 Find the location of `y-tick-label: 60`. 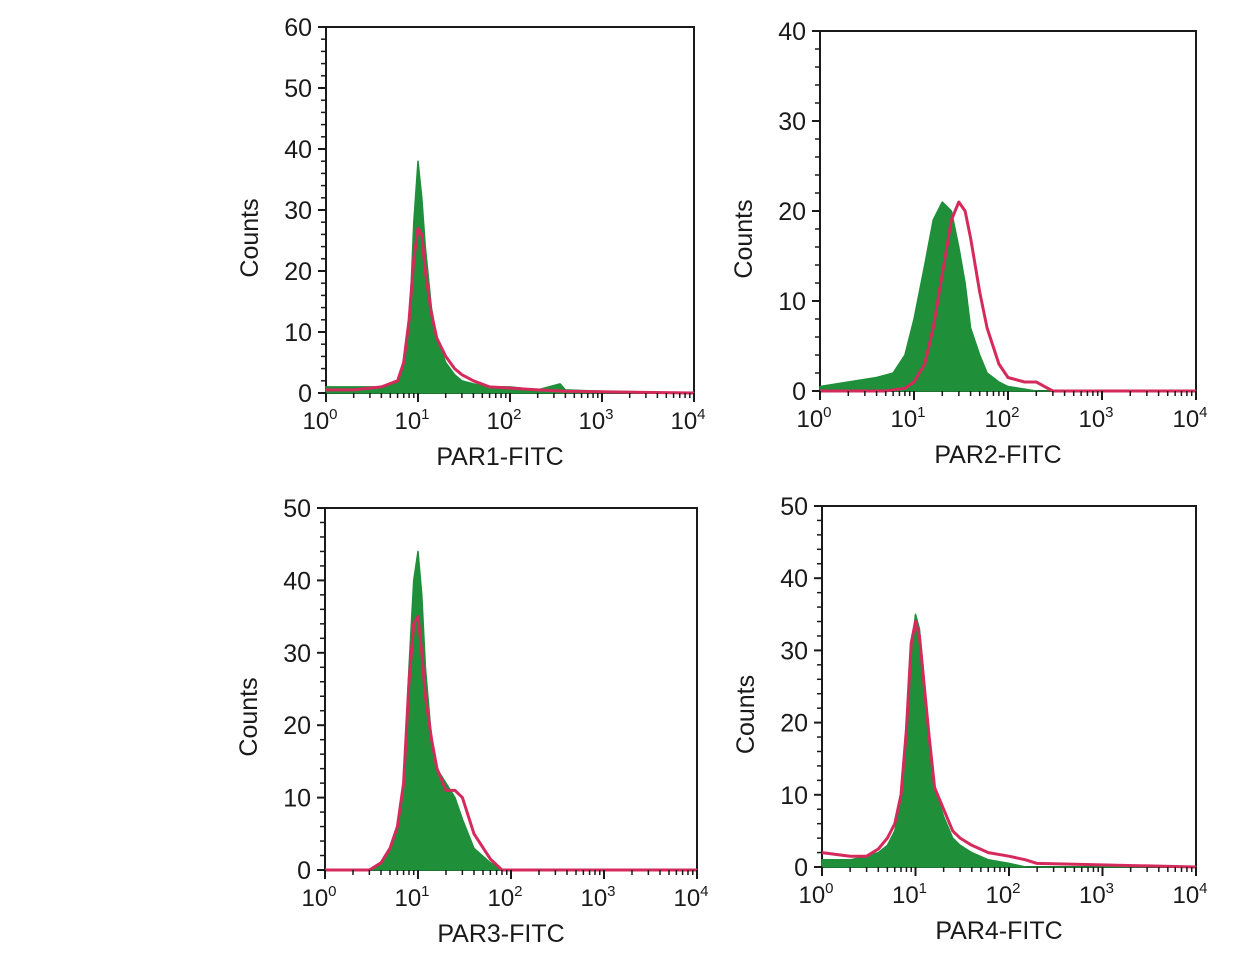

y-tick-label: 60 is located at coordinates (298, 28).